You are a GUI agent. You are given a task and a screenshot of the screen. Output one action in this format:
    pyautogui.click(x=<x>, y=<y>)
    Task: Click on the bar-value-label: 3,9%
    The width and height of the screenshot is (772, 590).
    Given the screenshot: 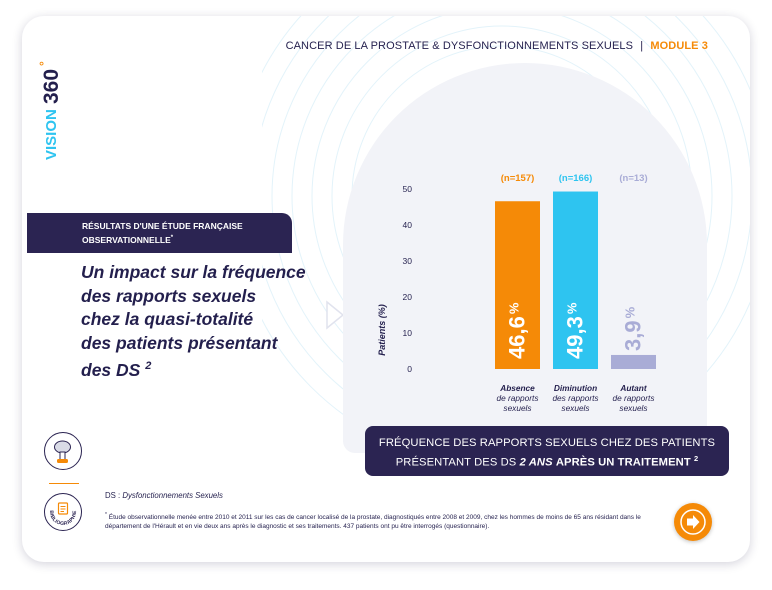 What is the action you would take?
    pyautogui.click(x=633, y=328)
    